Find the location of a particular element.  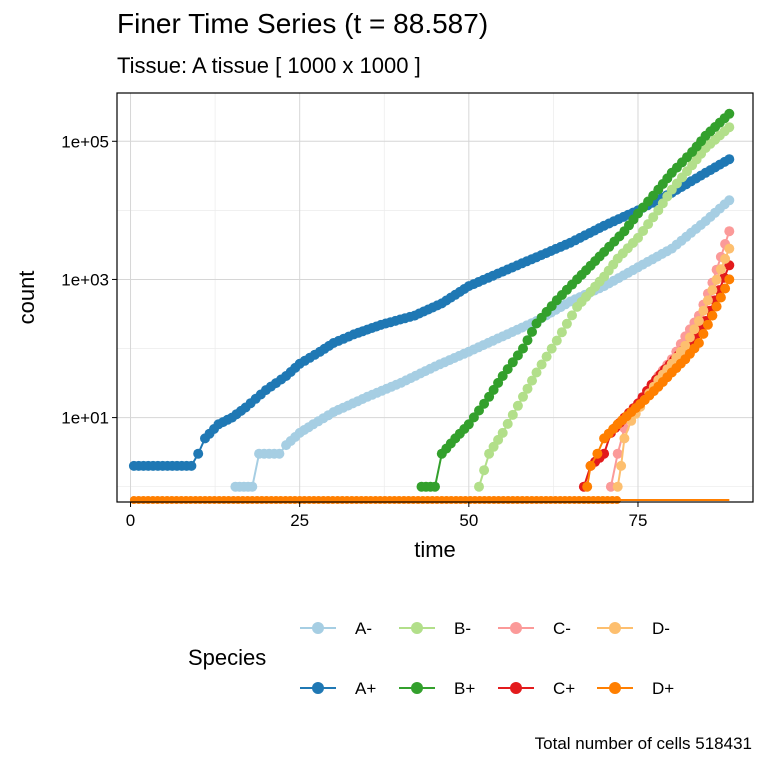

chart-title: Finer Time Series (t = 88.587) is located at coordinates (303, 23).